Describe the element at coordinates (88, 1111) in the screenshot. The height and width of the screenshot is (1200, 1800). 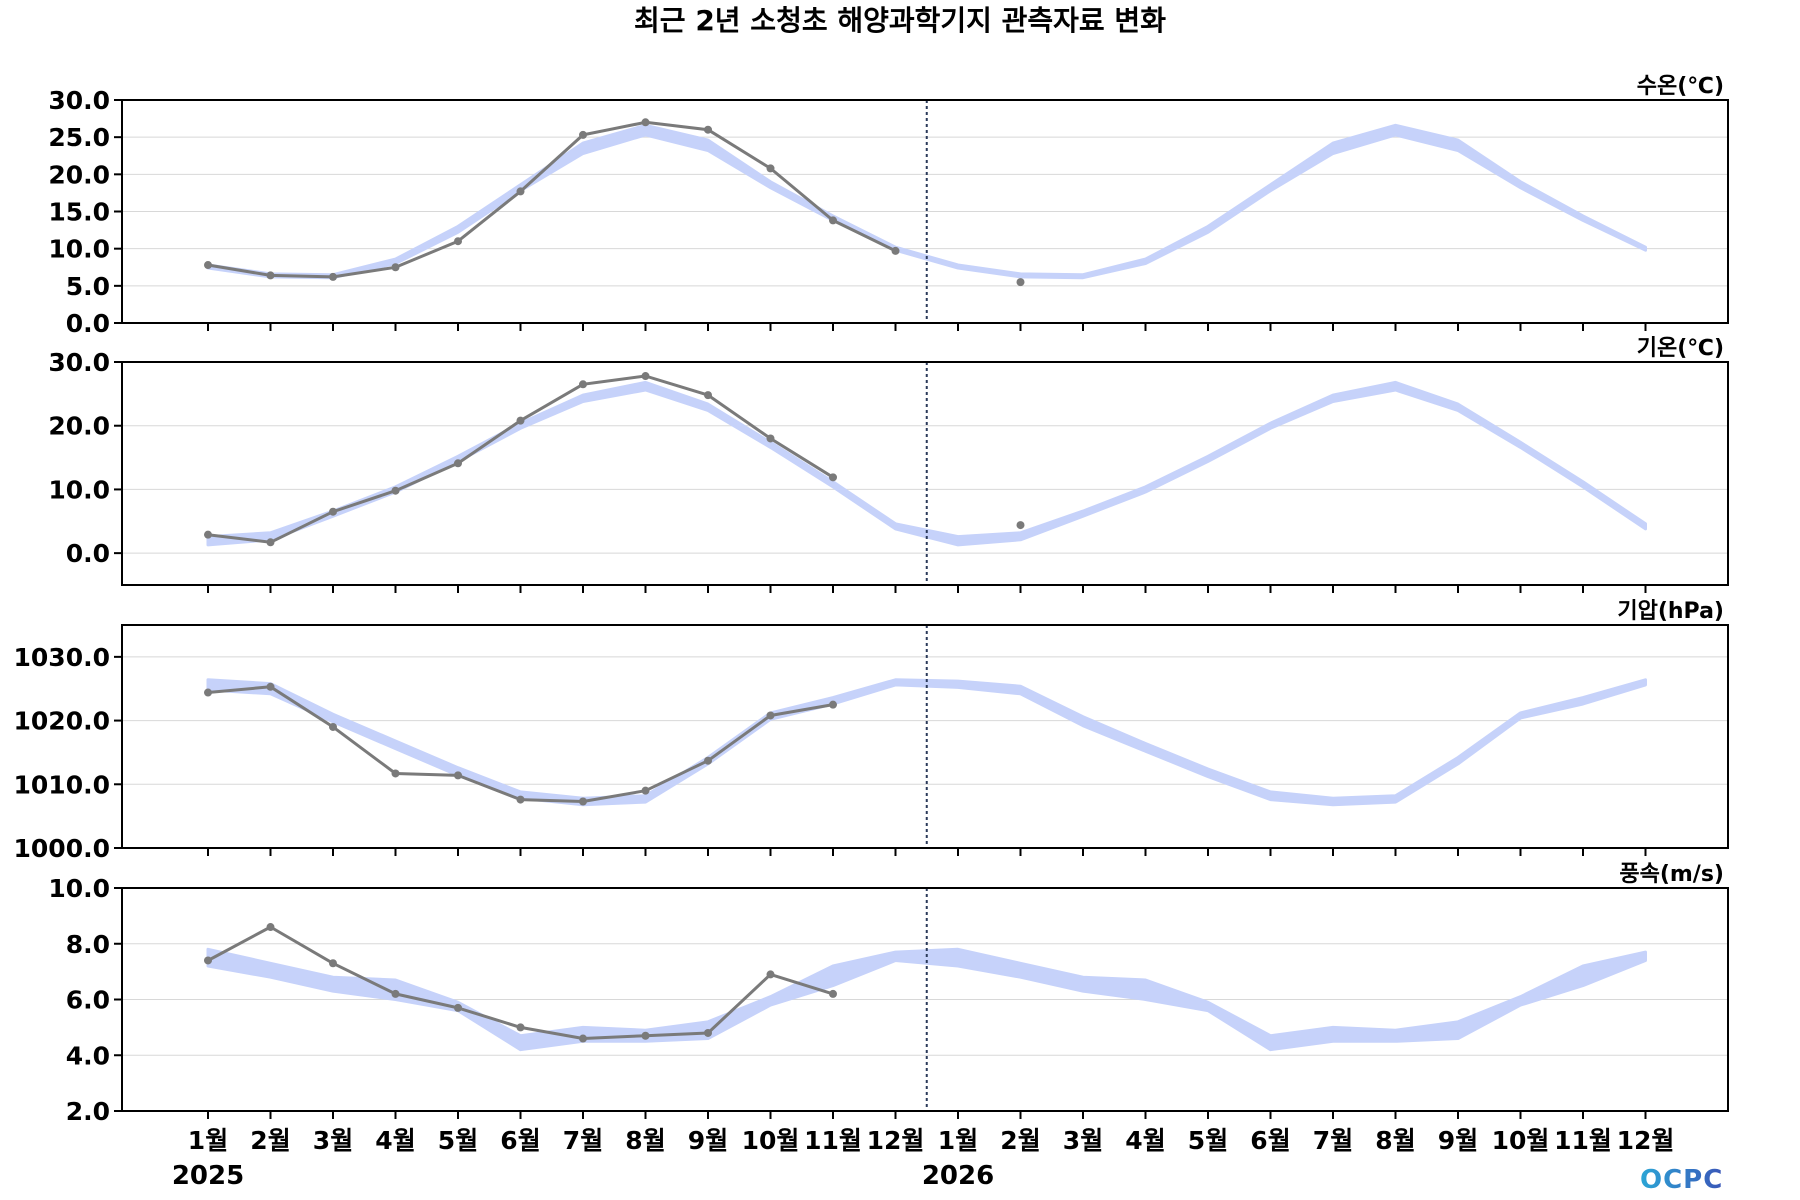
I see `y-tick-label: 2.0` at that location.